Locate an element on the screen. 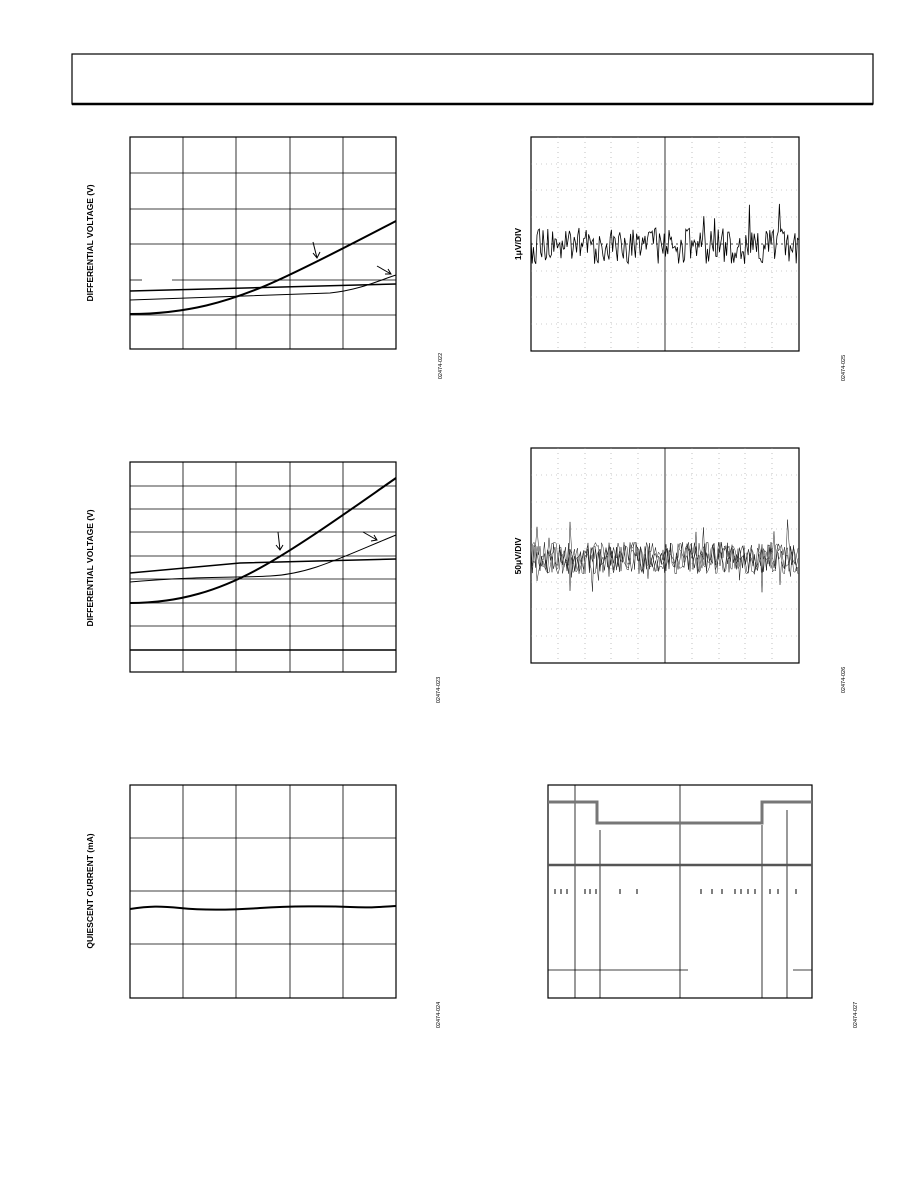 The image size is (918, 1188). figure: 50μV/DIV 02474-026 is located at coordinates (680, 570).